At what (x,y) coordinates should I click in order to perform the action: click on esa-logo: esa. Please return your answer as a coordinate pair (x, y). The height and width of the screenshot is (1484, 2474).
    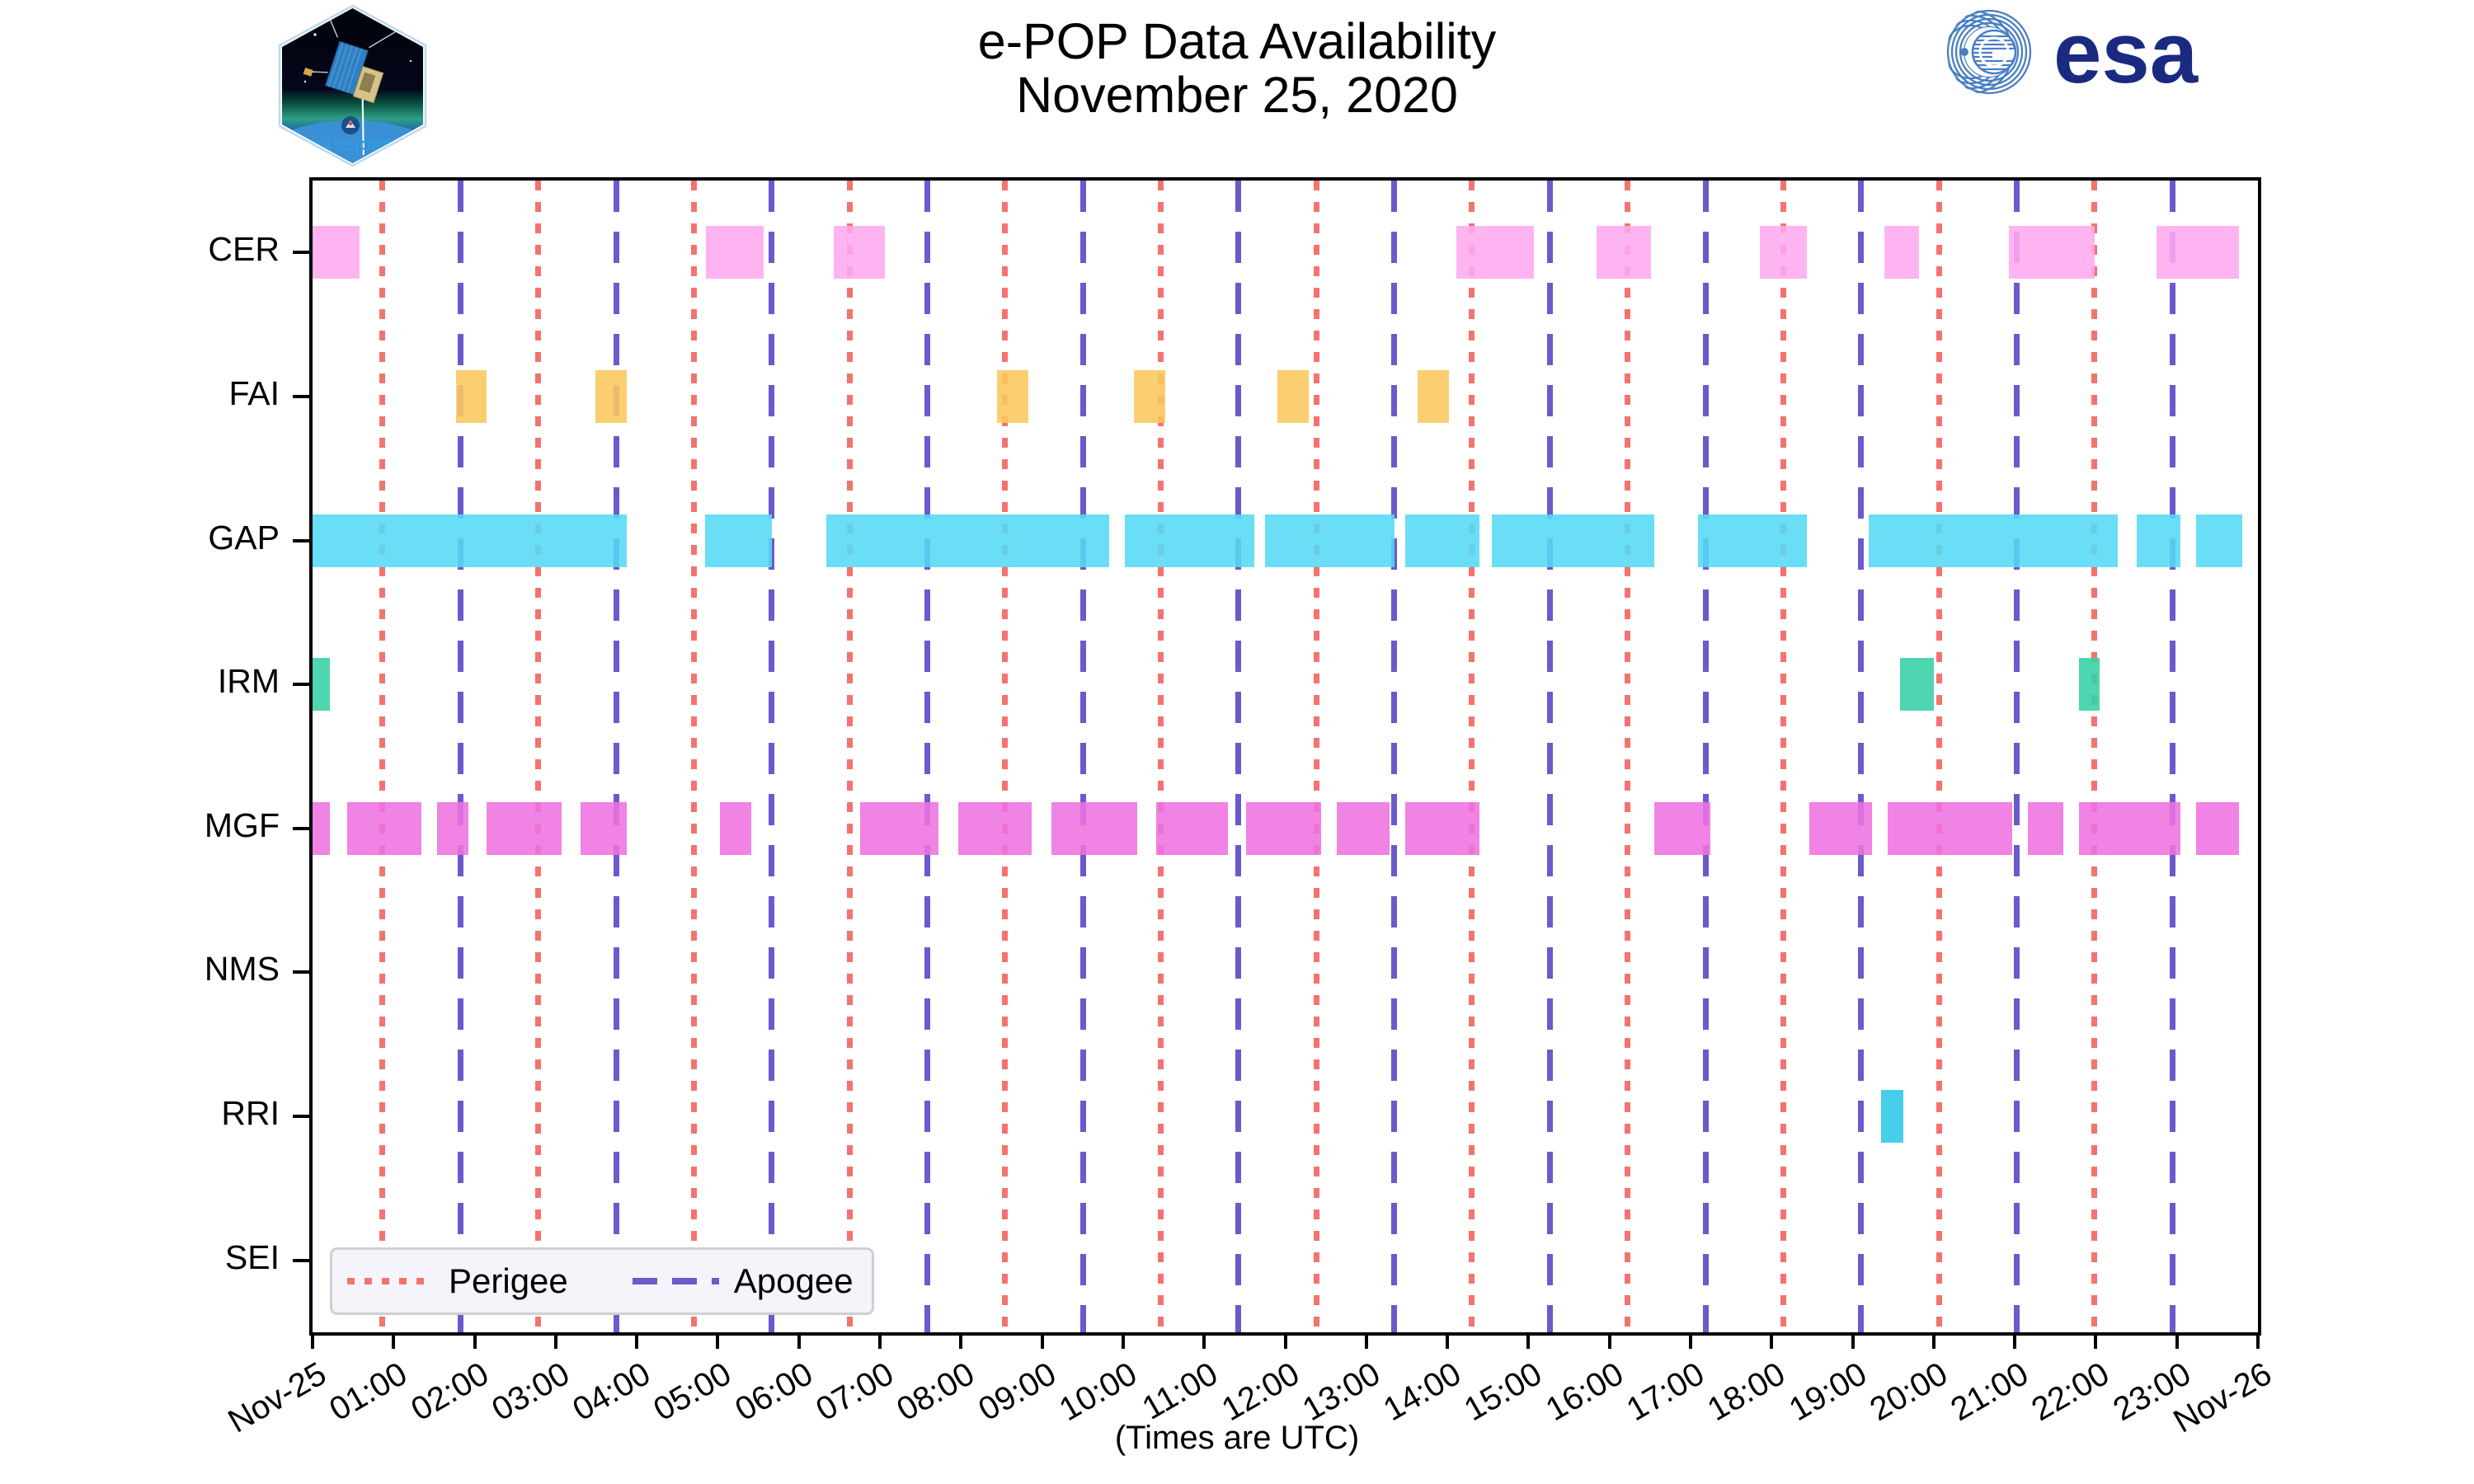
    Looking at the image, I should click on (2123, 53).